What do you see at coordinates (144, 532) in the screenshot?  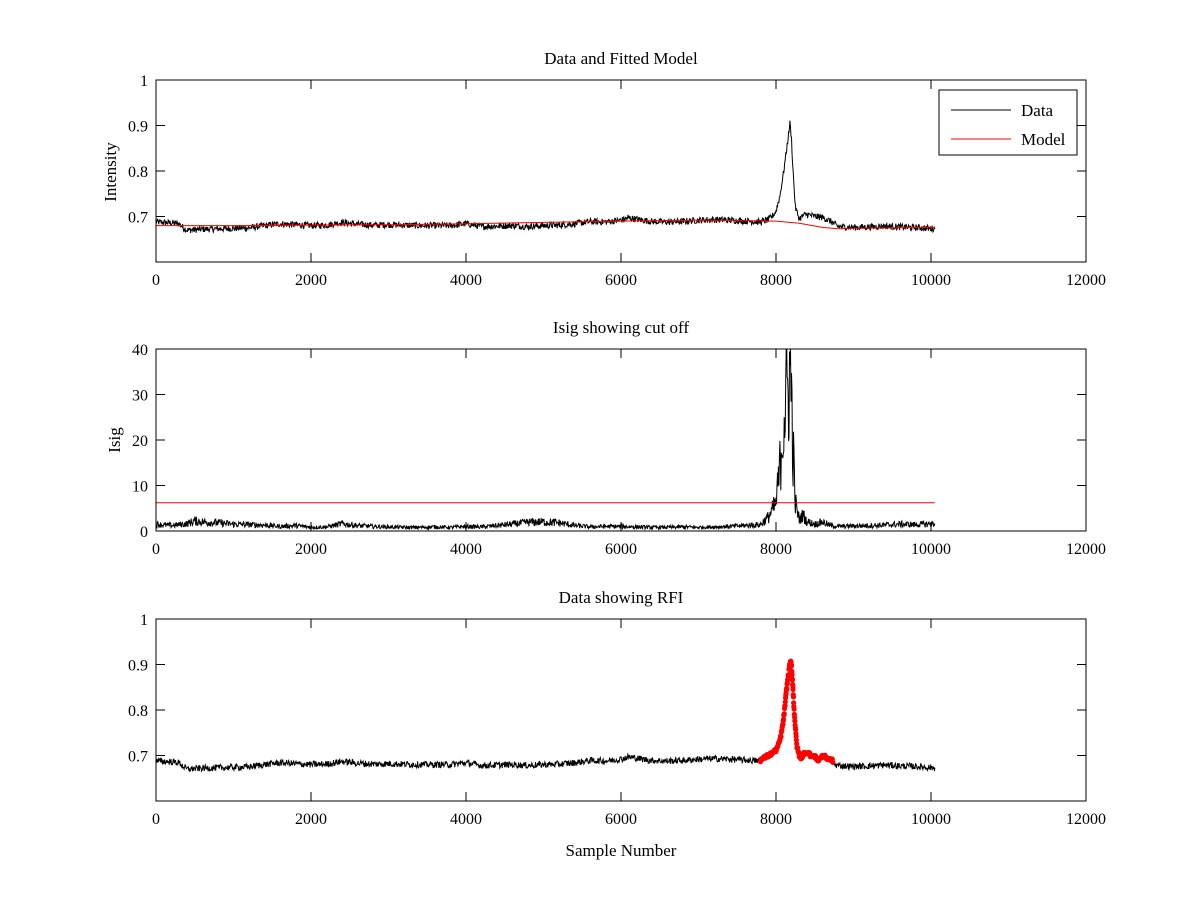 I see `y-tick-label: 0` at bounding box center [144, 532].